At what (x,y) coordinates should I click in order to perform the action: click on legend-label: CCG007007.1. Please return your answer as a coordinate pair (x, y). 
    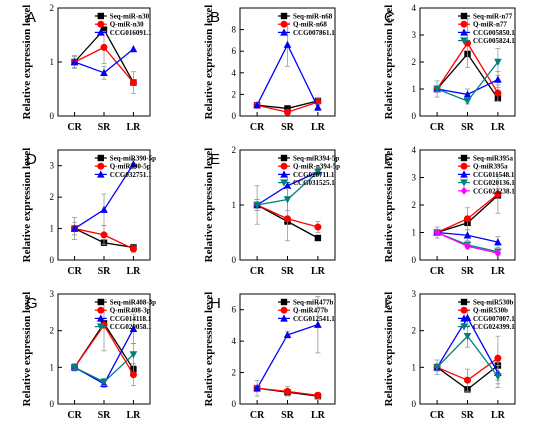
    Looking at the image, I should click on (494, 319).